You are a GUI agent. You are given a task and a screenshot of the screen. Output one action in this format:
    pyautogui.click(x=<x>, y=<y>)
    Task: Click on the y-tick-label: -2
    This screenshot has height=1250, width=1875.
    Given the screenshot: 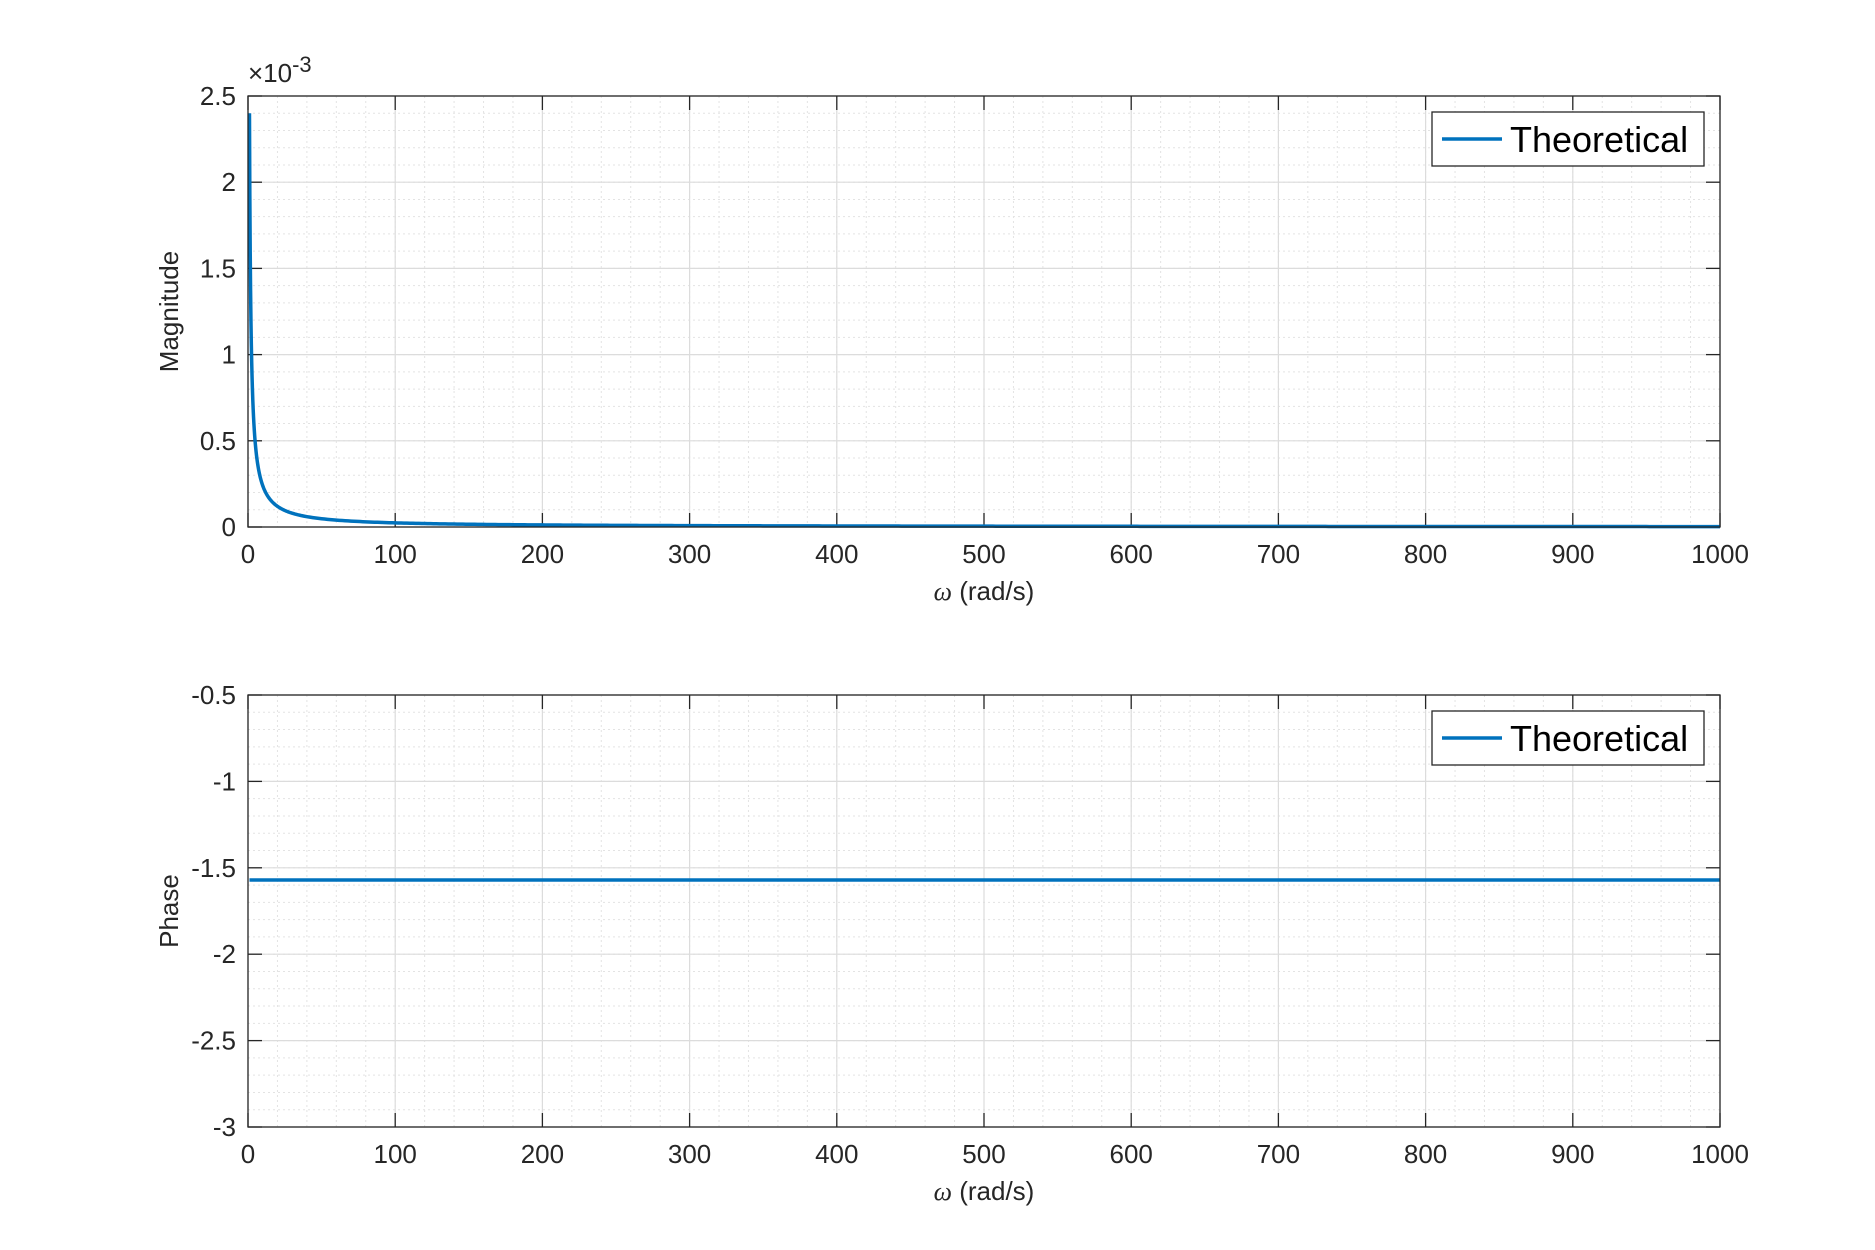 What is the action you would take?
    pyautogui.click(x=224, y=954)
    